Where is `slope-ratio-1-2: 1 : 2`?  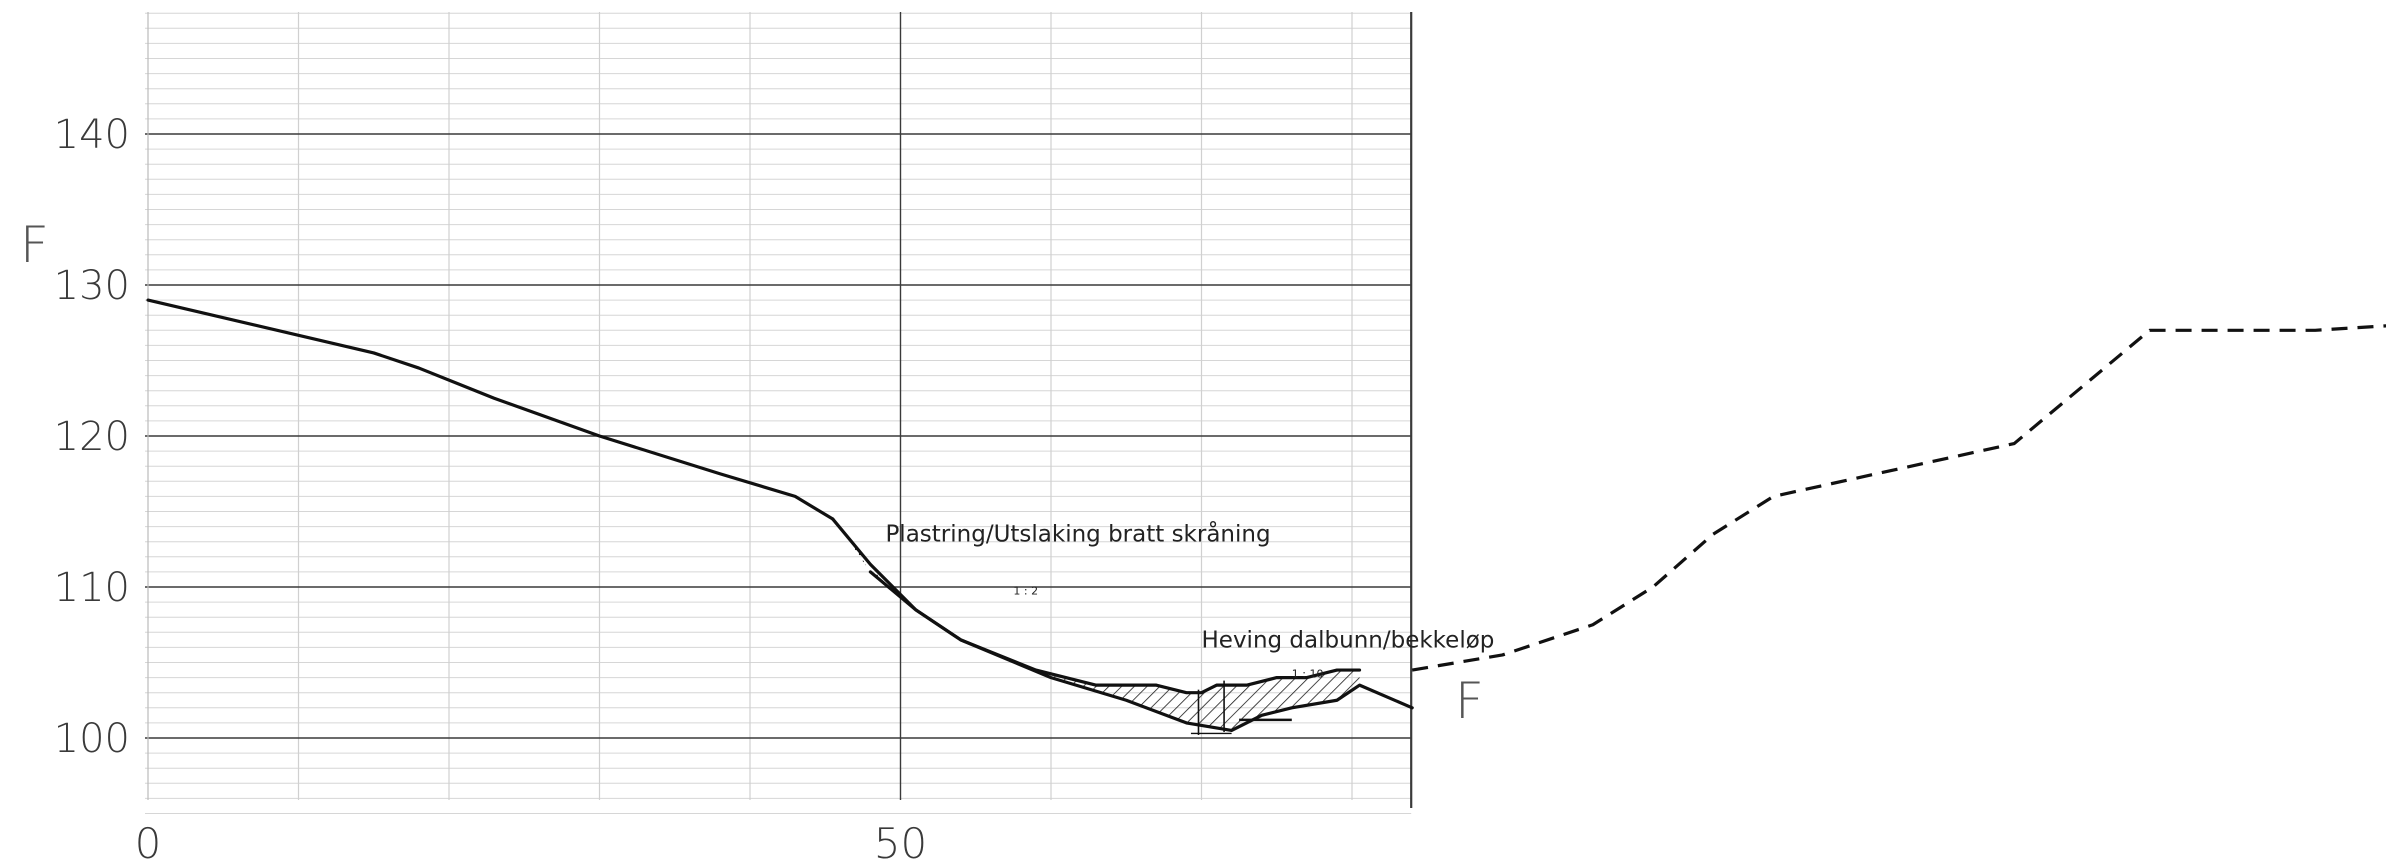
slope-ratio-1-2: 1 : 2 is located at coordinates (1025, 591).